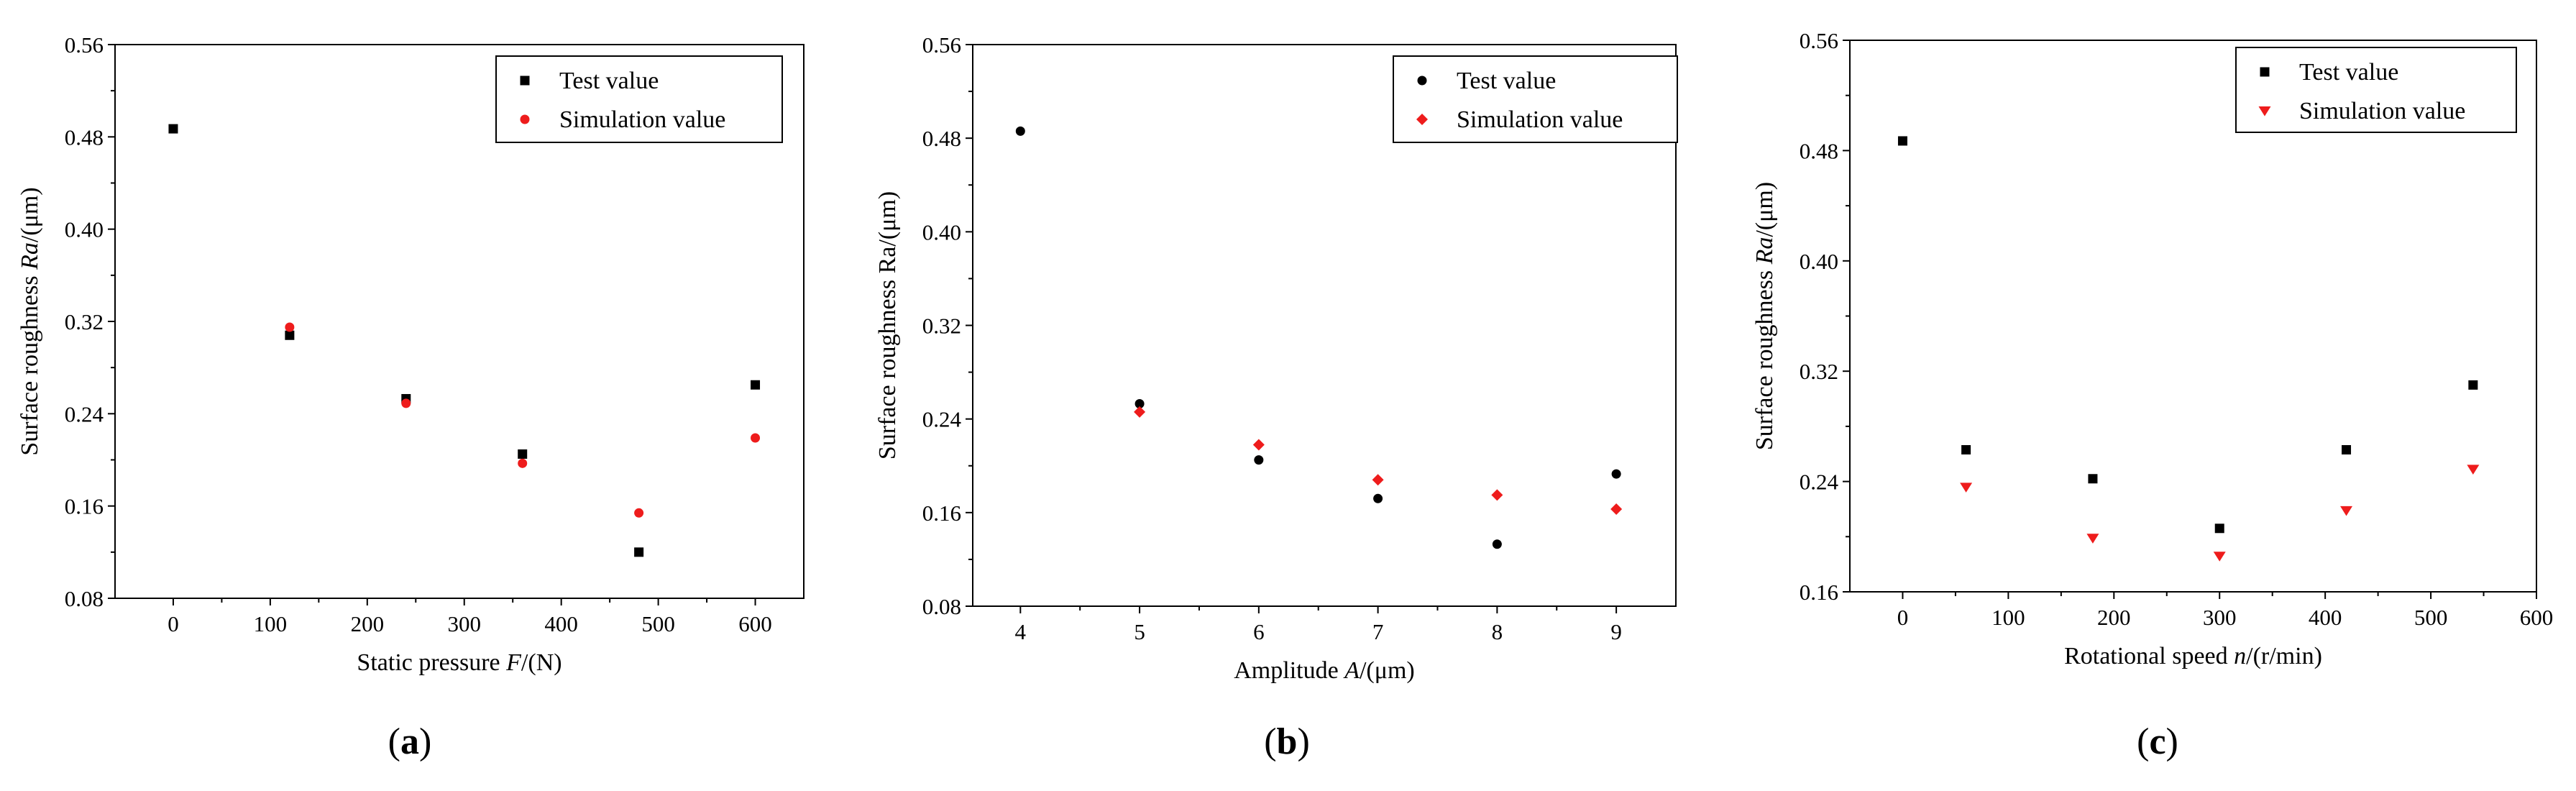 This screenshot has height=791, width=2576. I want to click on x-axis-title: Amplitude A/(μm), so click(1324, 671).